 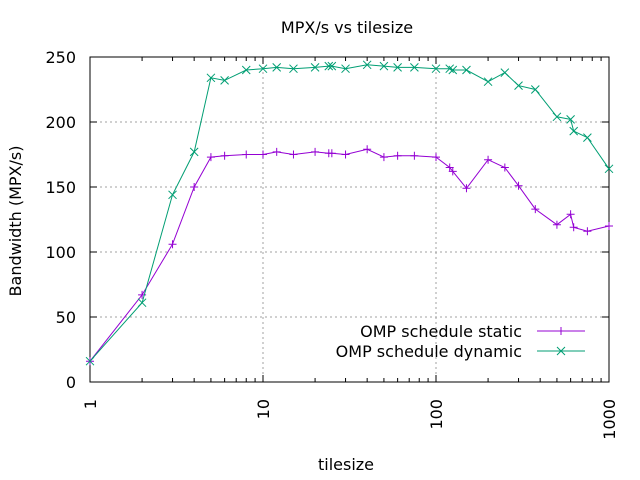 I want to click on x-tick-label: 1000, so click(x=609, y=419).